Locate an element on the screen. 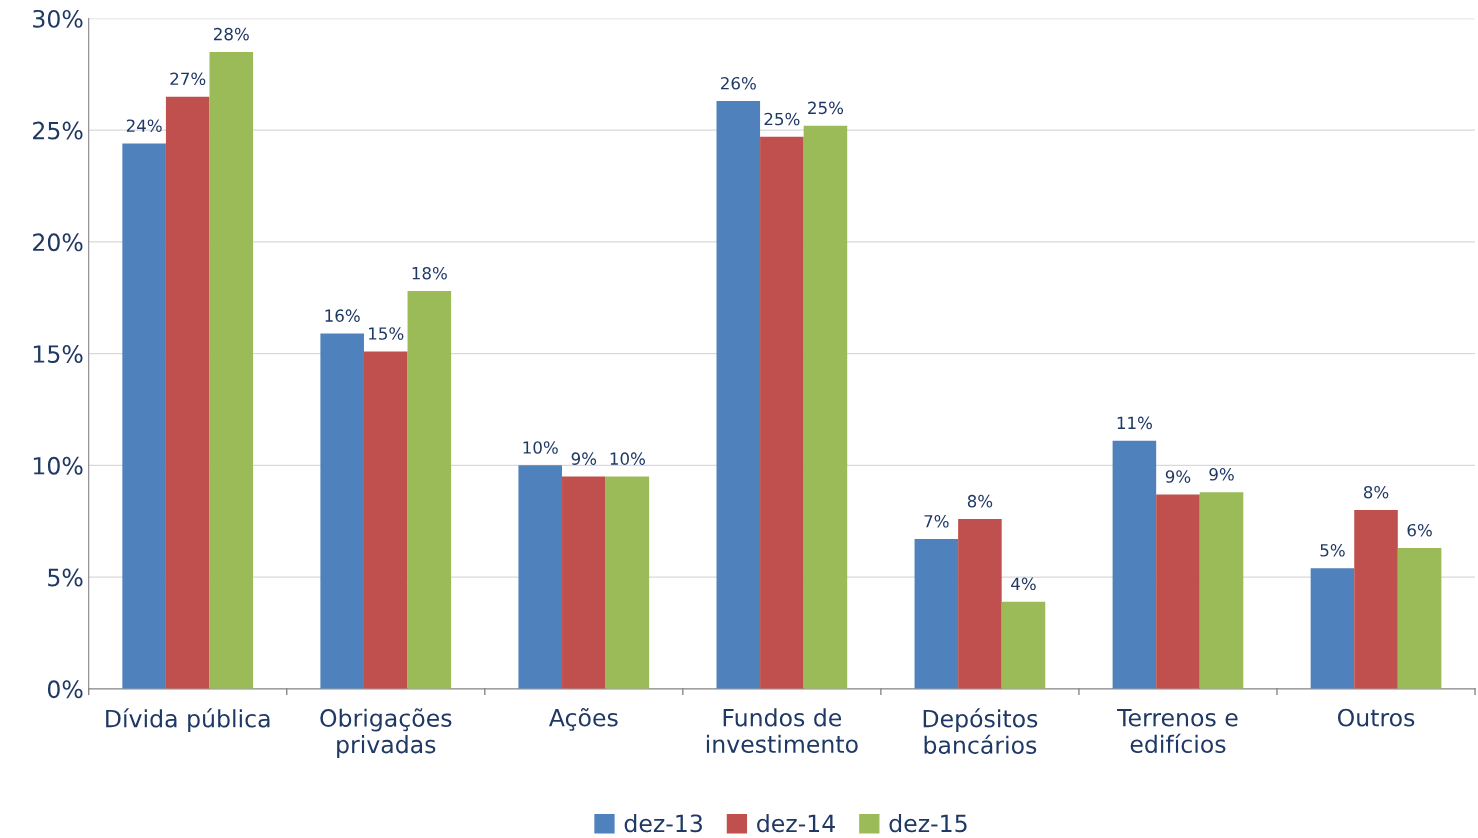 This screenshot has height=838, width=1478. legend-label: dez-15 is located at coordinates (928, 823).